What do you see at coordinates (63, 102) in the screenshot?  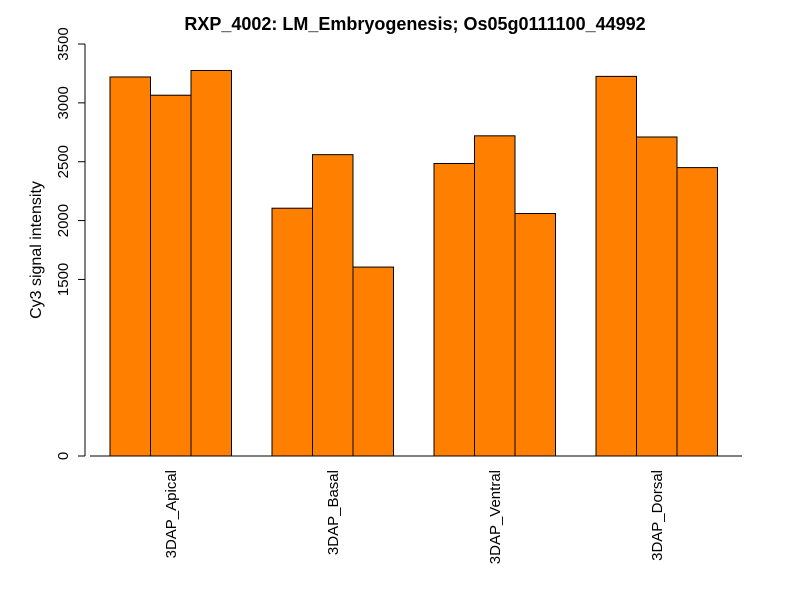 I see `y-tick-label-3000: 3000` at bounding box center [63, 102].